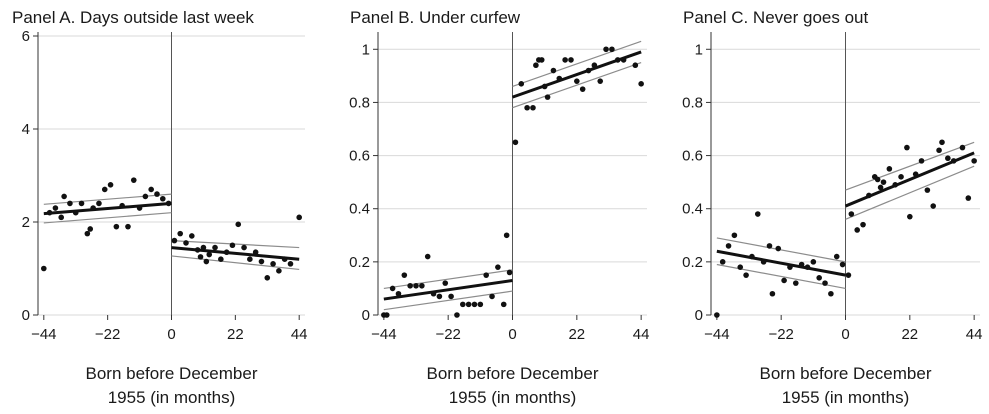  Describe the element at coordinates (26, 36) in the screenshot. I see `y-tick-label: 6` at that location.